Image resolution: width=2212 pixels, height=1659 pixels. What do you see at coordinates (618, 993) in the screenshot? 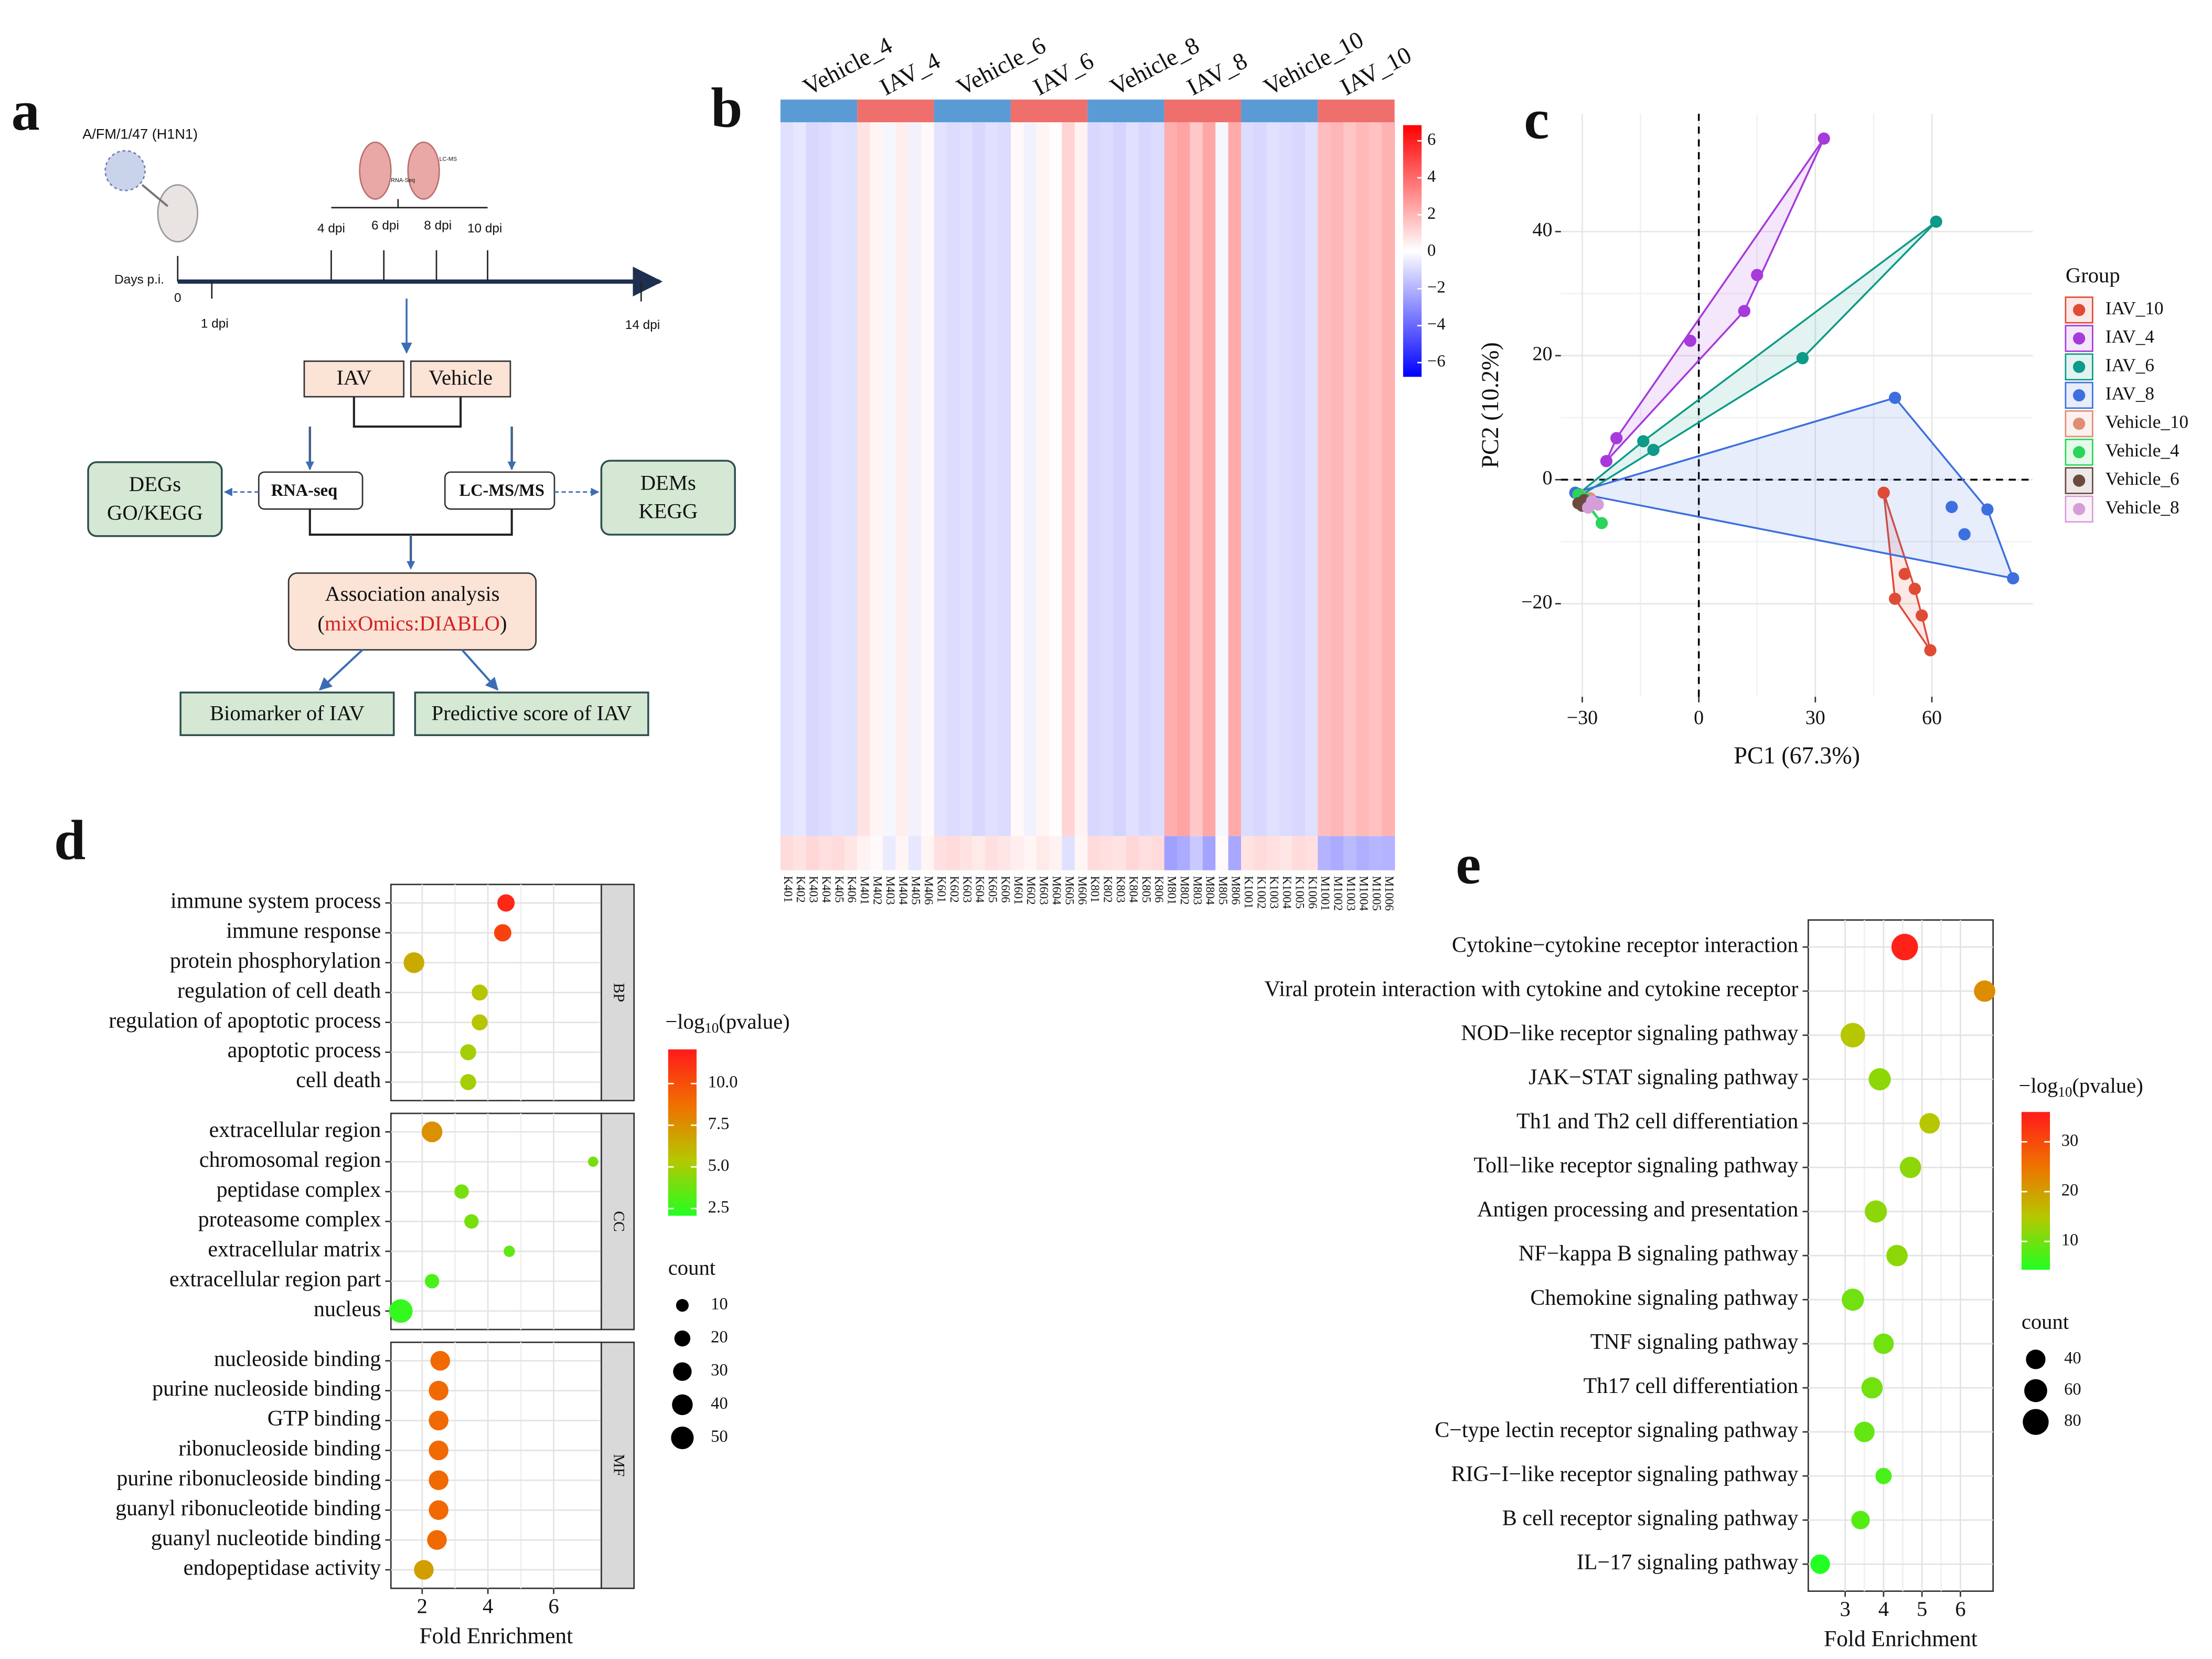
I see `facet-strip` at bounding box center [618, 993].